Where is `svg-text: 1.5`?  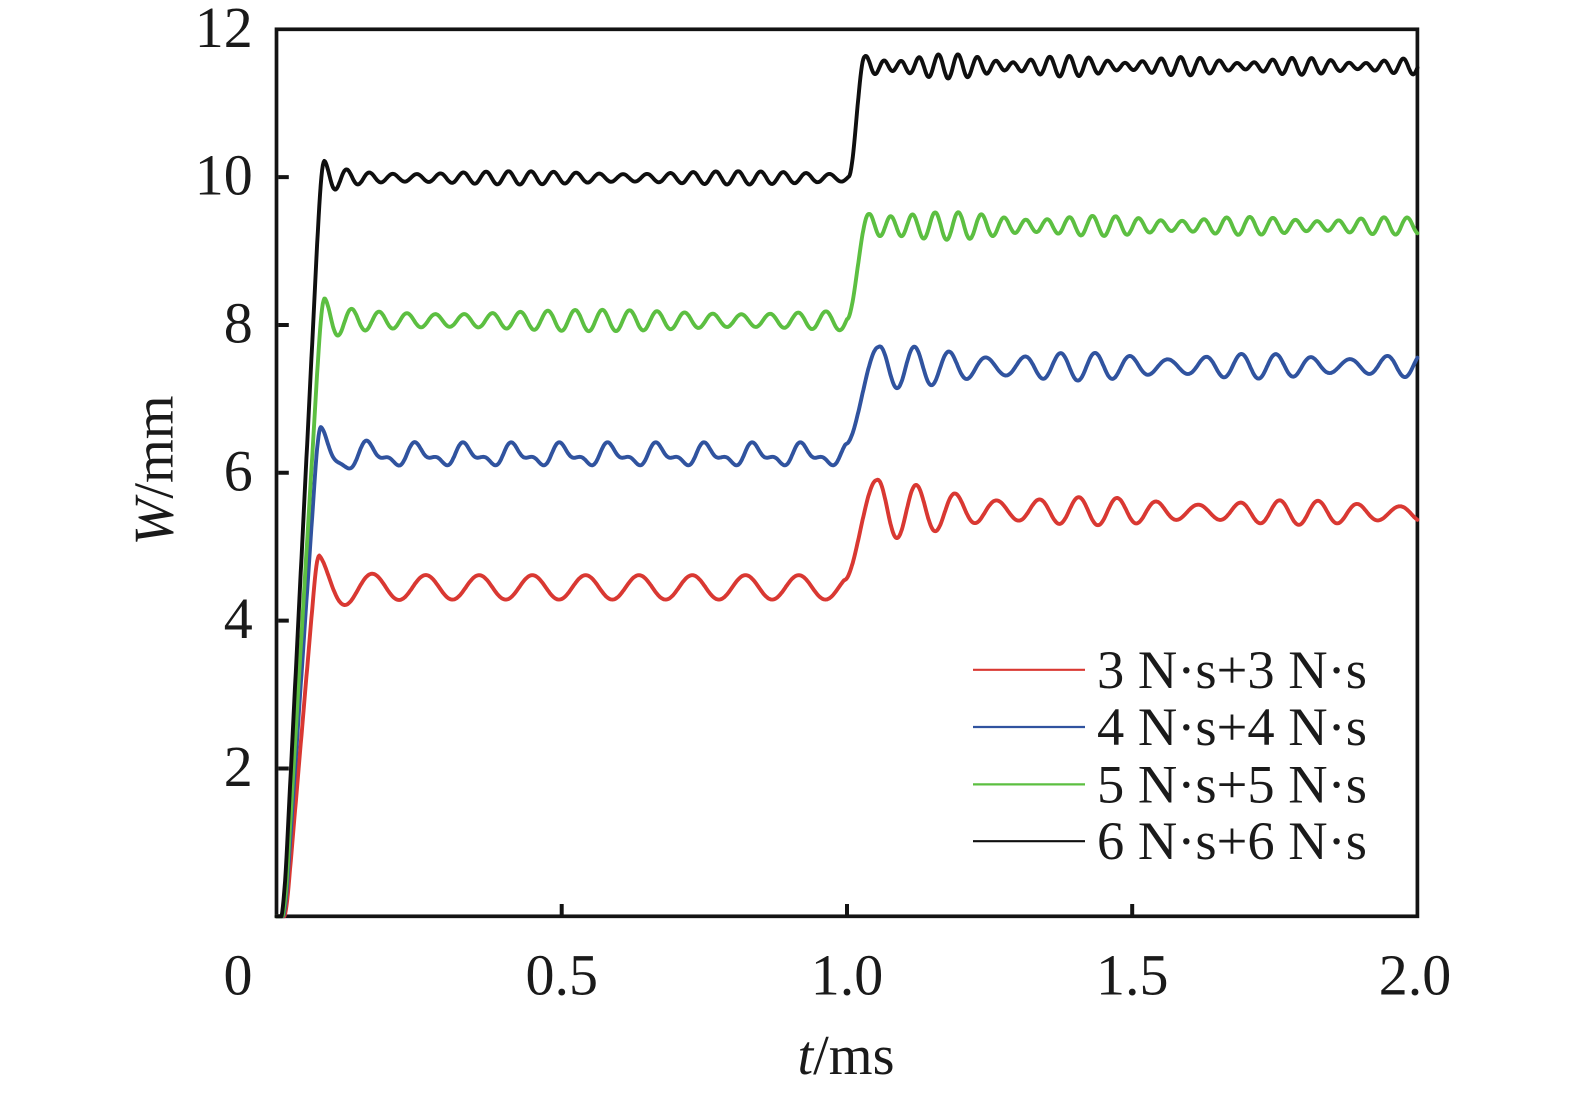 svg-text: 1.5 is located at coordinates (1132, 975).